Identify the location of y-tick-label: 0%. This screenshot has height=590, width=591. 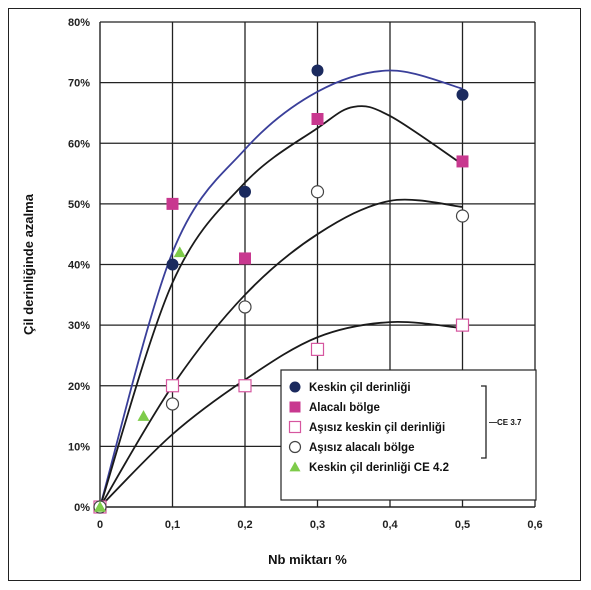
(82, 508).